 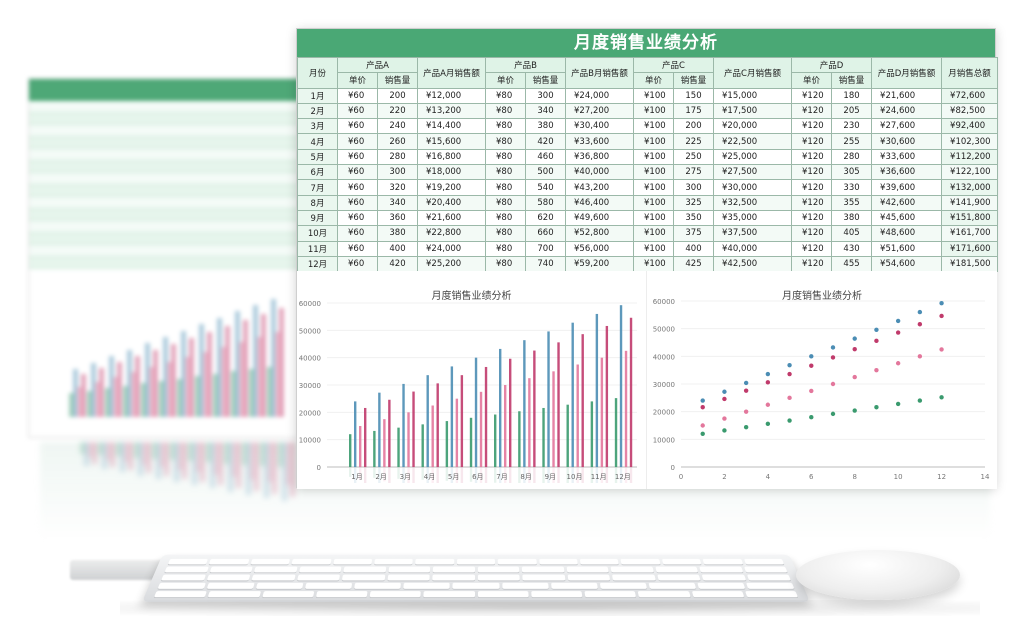 What do you see at coordinates (753, 73) in the screenshot?
I see `header-sales-c: 产品C月销售额` at bounding box center [753, 73].